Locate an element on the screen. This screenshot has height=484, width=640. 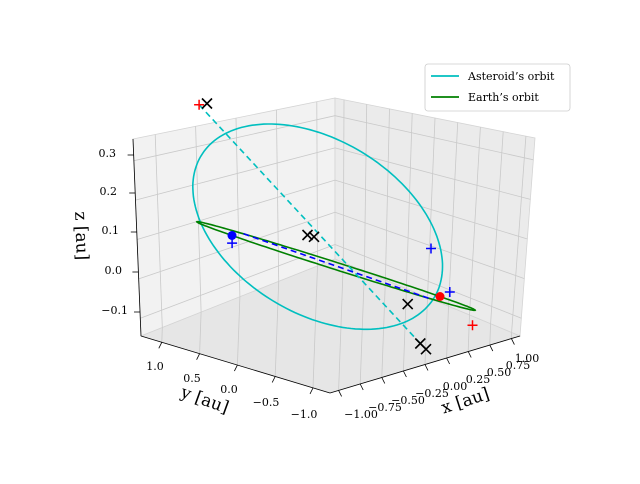
y-tick-label: 0.0 is located at coordinates (229, 389).